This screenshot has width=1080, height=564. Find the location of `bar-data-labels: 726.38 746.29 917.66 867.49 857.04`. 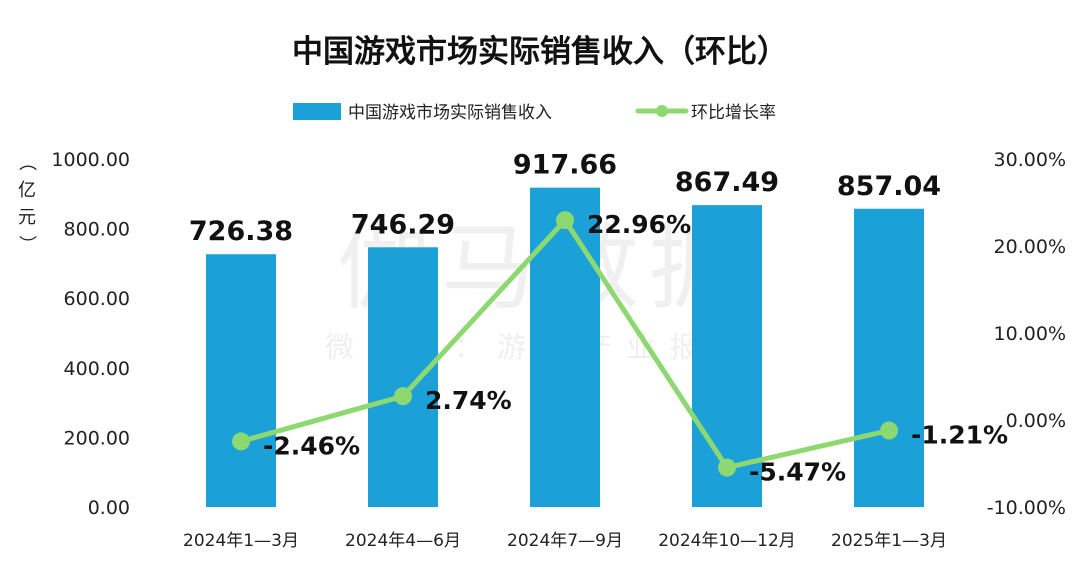

bar-data-labels: 726.38 746.29 917.66 867.49 857.04 is located at coordinates (565, 199).